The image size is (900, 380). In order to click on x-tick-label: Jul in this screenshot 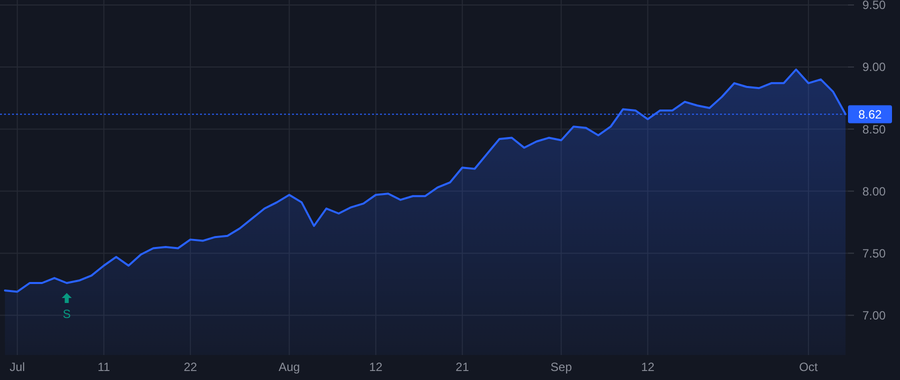, I will do `click(17, 367)`.